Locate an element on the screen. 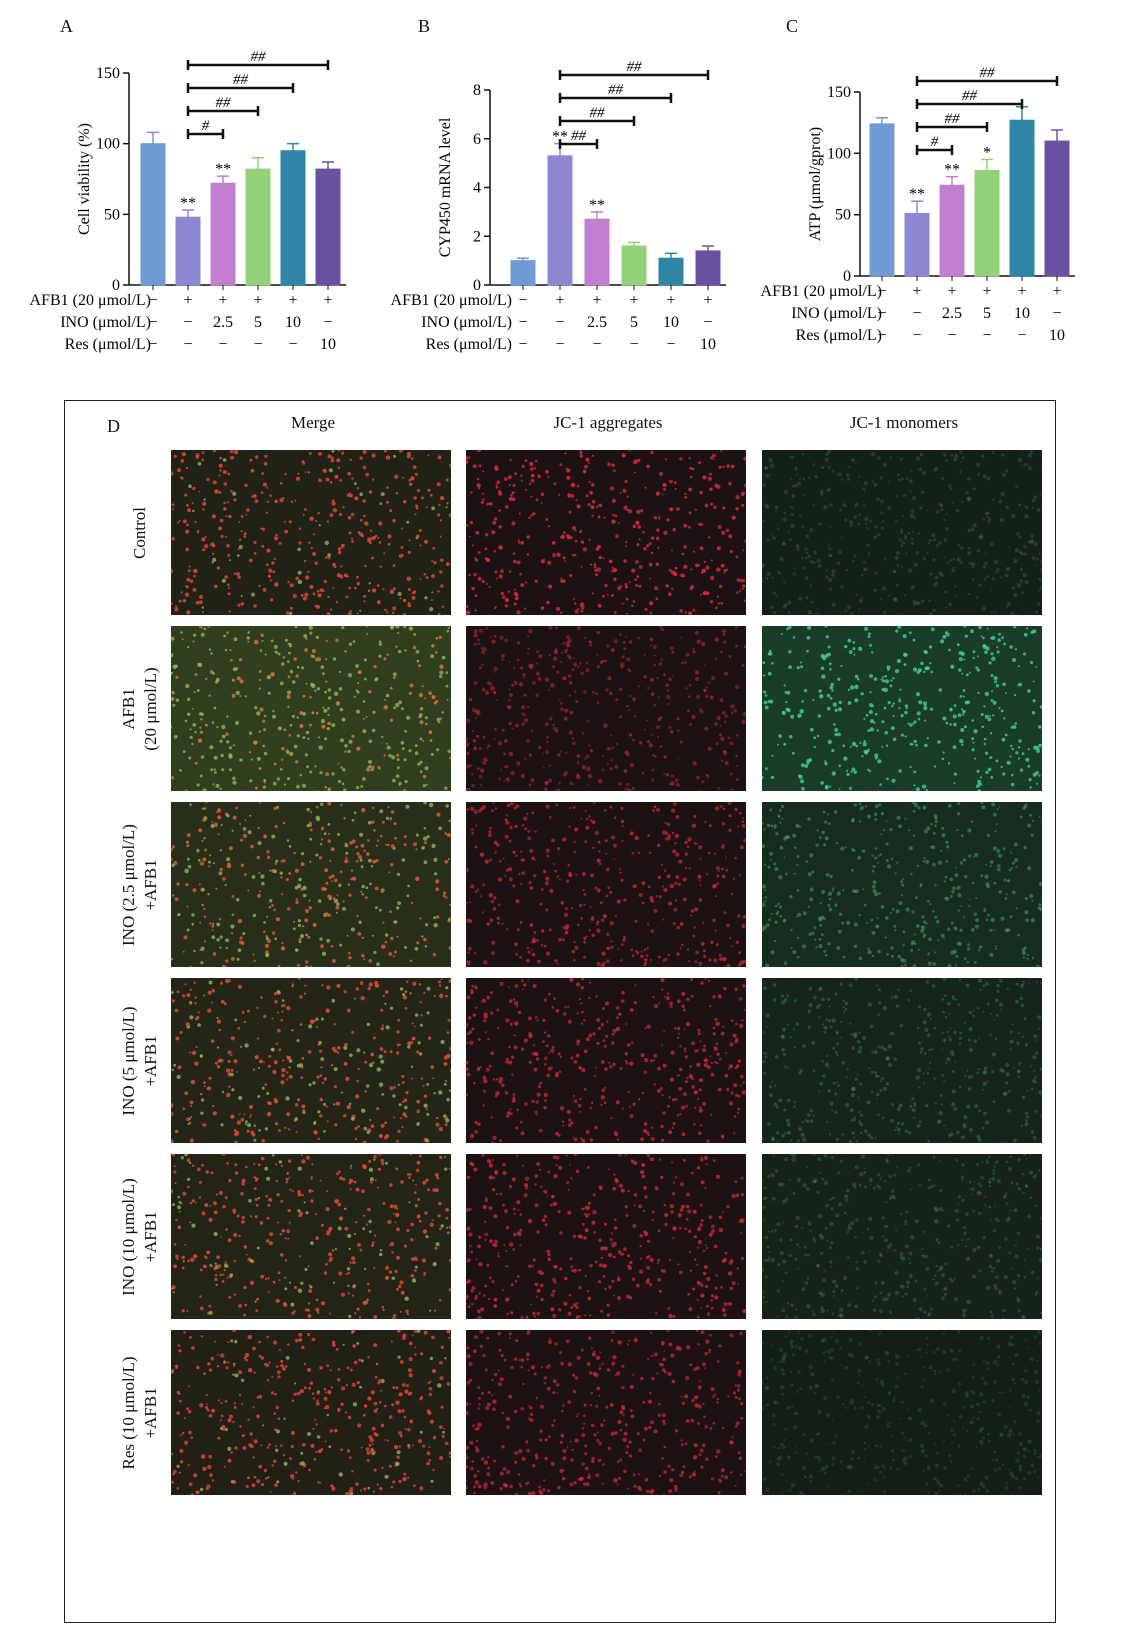 Image resolution: width=1123 pixels, height=1637 pixels. micrograph-row-label-line: +AFB1 is located at coordinates (150, 884).